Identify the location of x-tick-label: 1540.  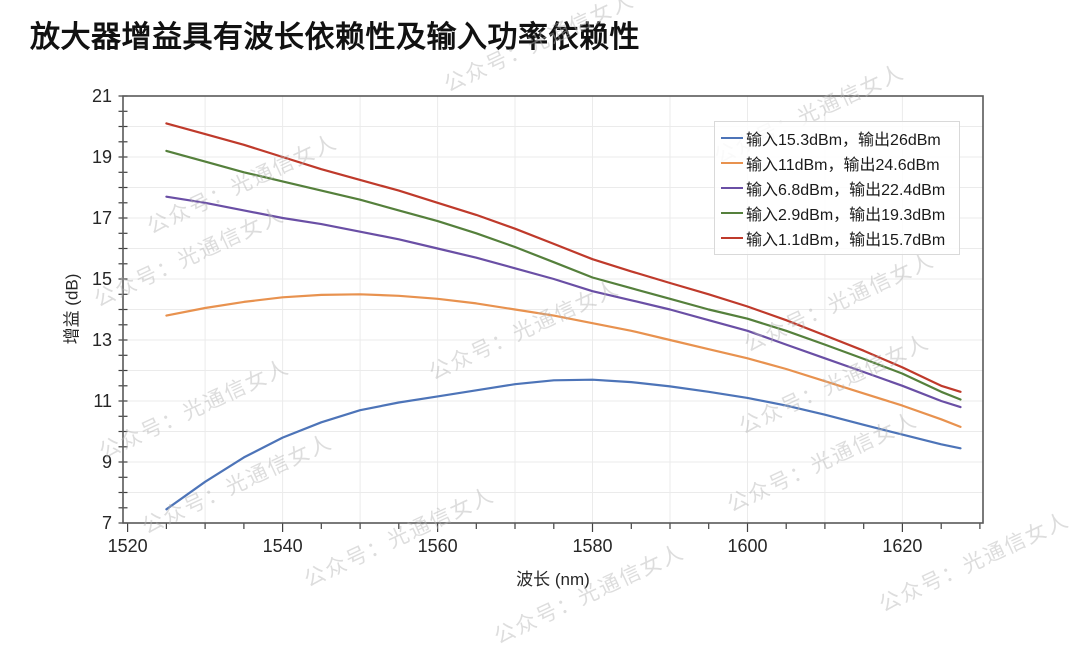
(283, 546).